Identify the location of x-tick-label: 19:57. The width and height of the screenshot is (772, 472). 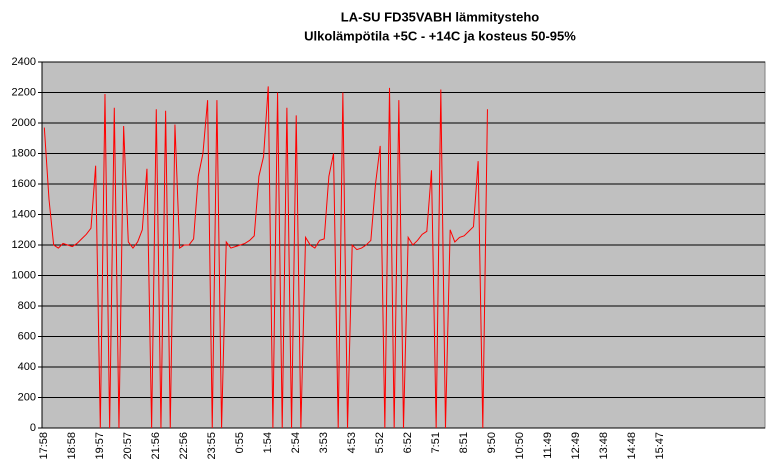
(100, 446).